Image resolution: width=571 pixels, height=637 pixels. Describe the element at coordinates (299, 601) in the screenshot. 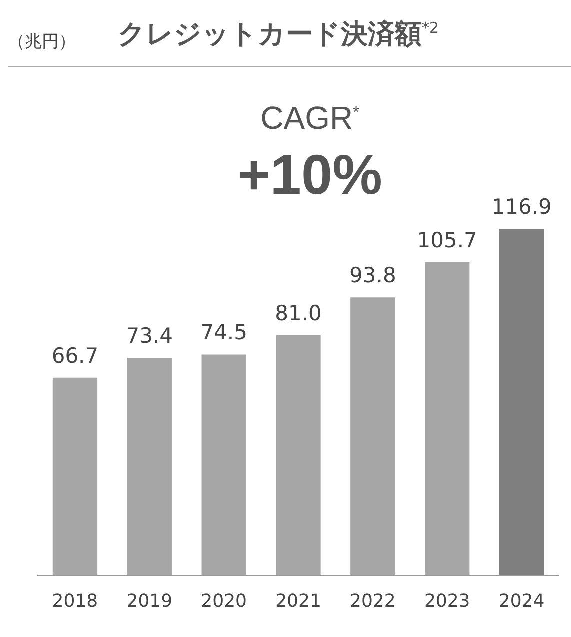

I see `x-tick-label: 2021` at that location.